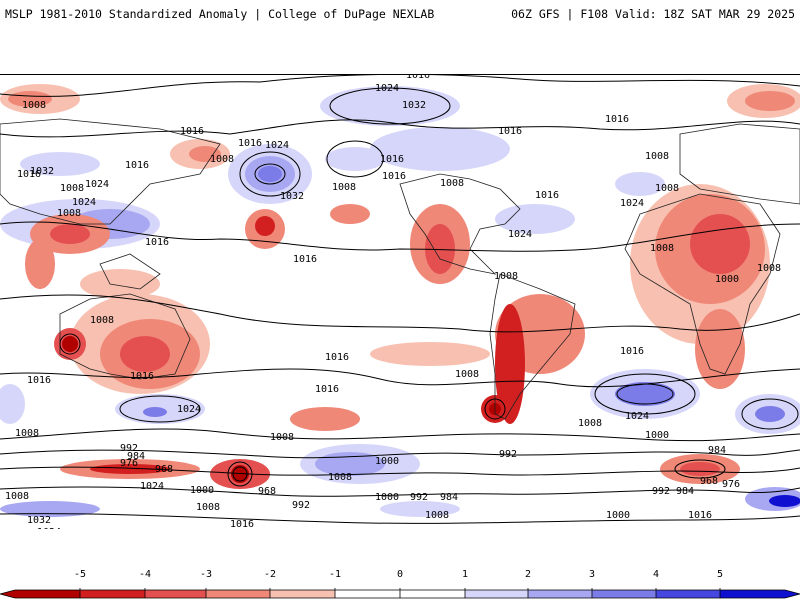  I want to click on colorbar-tick: 0, so click(400, 574).